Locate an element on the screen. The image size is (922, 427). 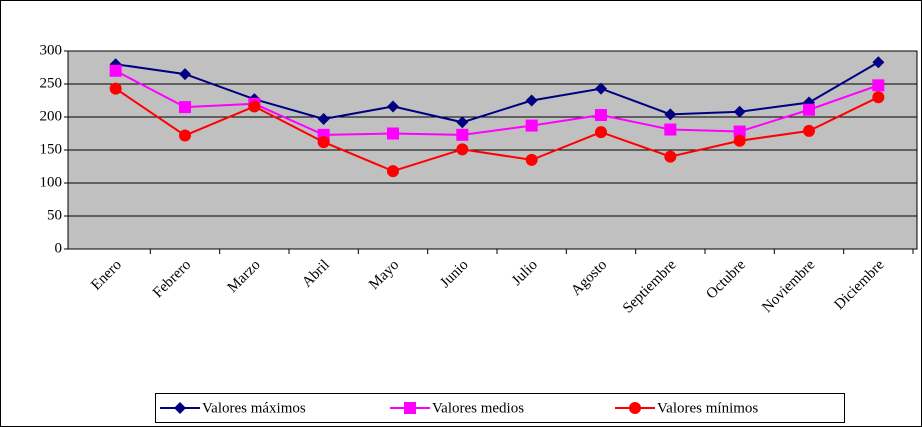
legend-label: Valores máximos is located at coordinates (254, 408).